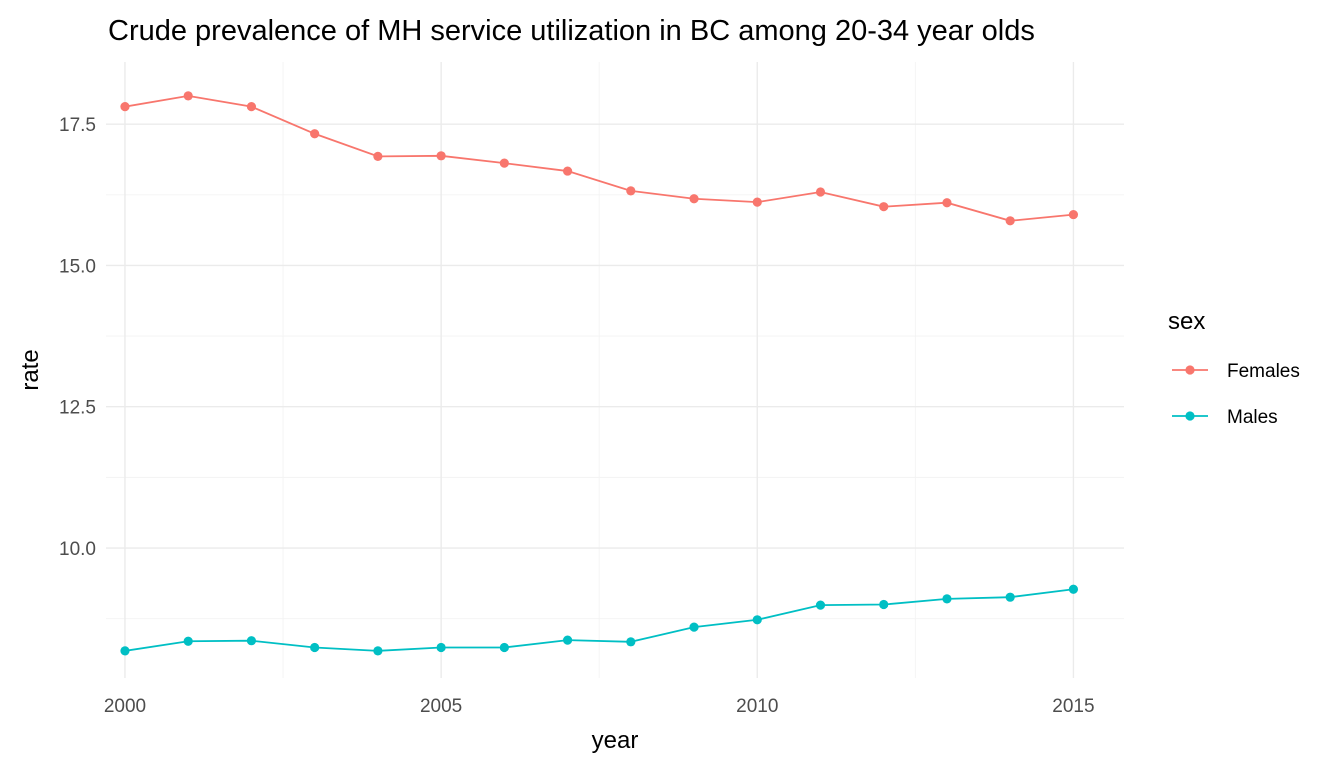  Describe the element at coordinates (1073, 706) in the screenshot. I see `x-tick-label: 2015` at that location.